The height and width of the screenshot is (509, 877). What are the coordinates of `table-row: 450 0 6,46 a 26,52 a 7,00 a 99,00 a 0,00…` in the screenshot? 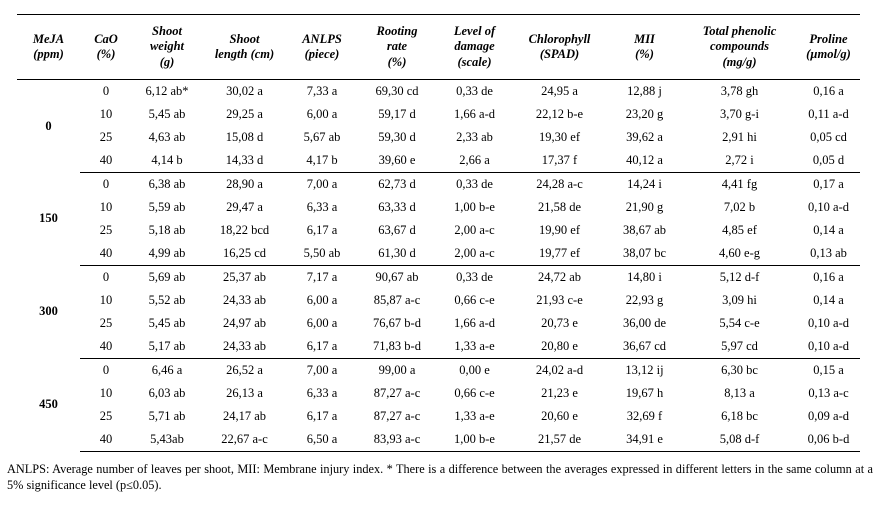 It's located at (438, 385).